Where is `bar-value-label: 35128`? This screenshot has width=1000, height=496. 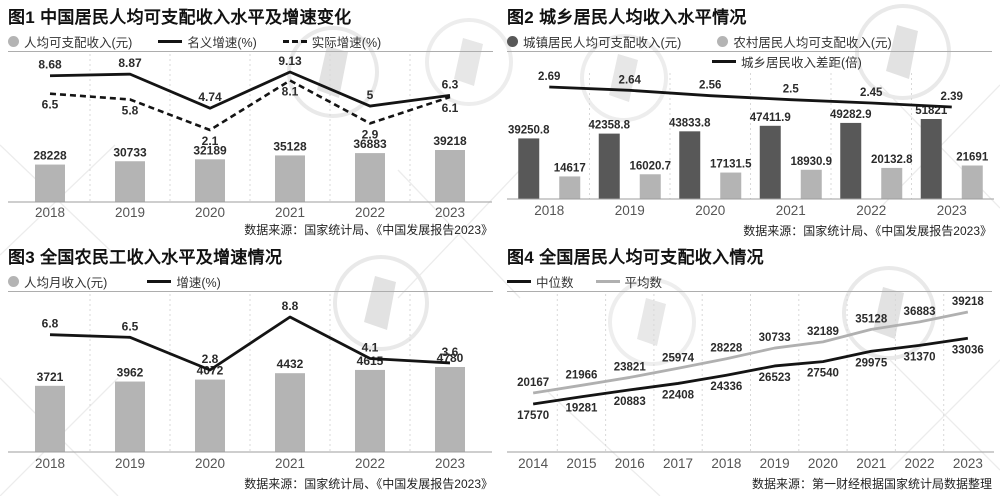
bar-value-label: 35128 is located at coordinates (290, 146).